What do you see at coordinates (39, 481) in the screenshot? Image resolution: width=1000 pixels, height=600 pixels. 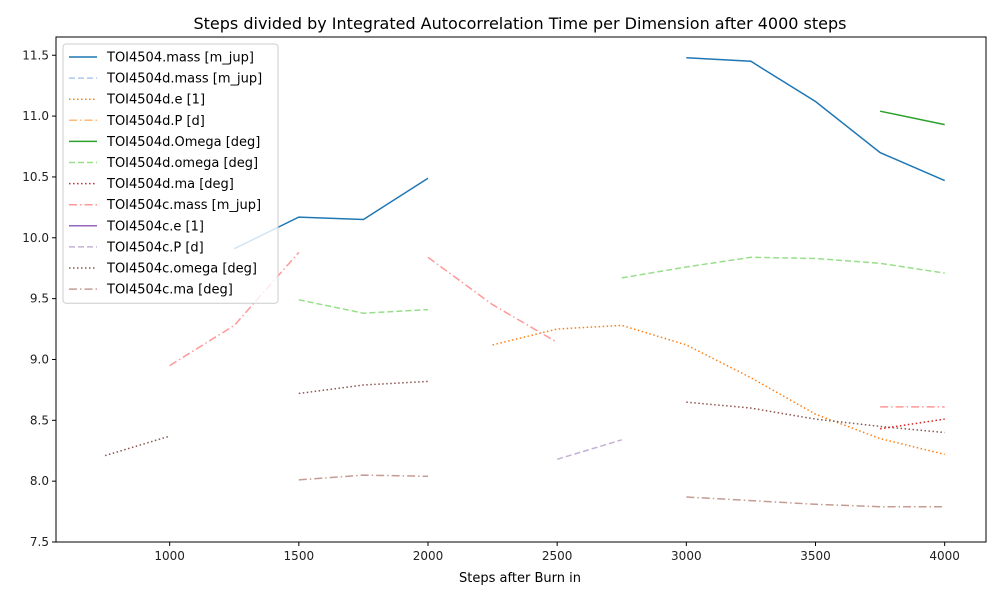 I see `y-tick-label: 8.0` at bounding box center [39, 481].